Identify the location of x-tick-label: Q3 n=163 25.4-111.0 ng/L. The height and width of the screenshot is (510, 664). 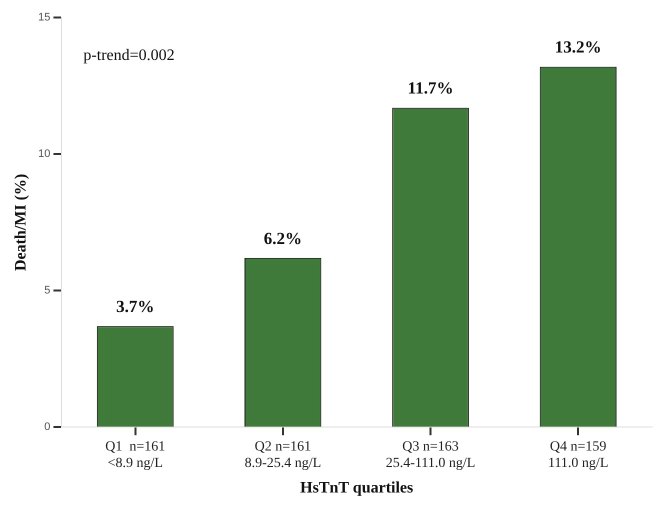
(431, 455).